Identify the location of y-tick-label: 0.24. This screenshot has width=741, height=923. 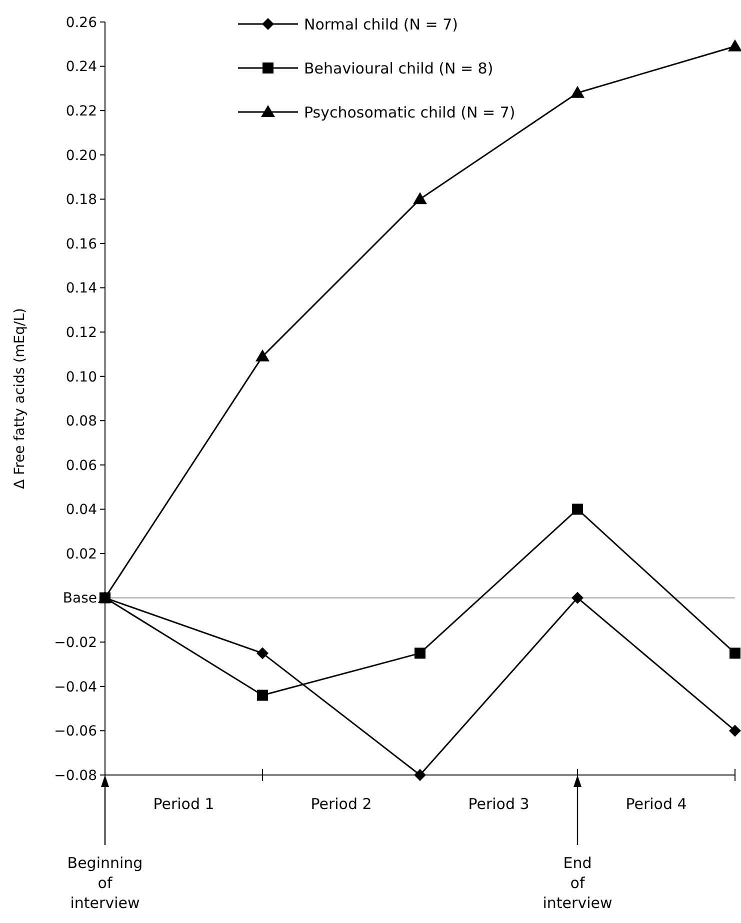
(82, 67).